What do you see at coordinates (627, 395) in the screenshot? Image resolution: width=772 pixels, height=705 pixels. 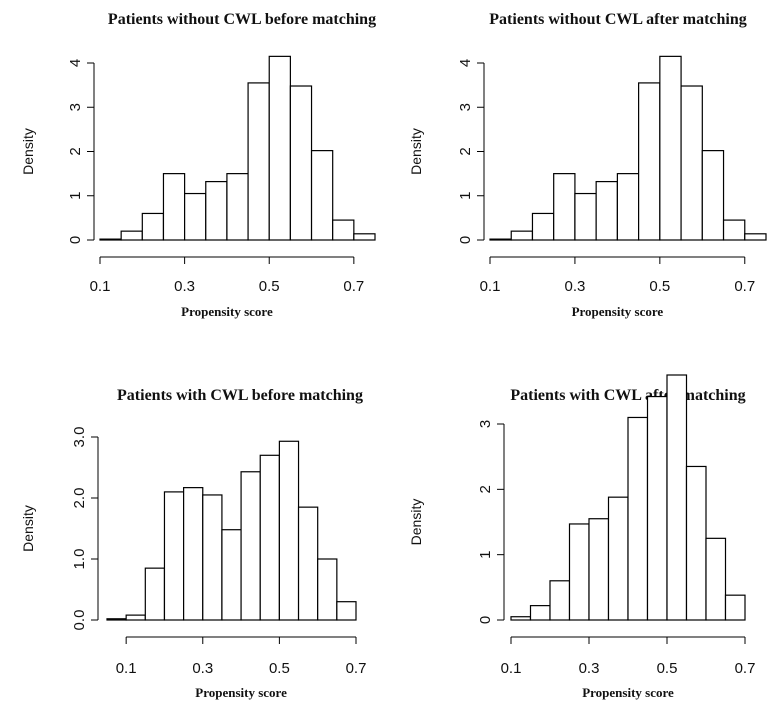 I see `chart-title: Patients with CWL after matching` at bounding box center [627, 395].